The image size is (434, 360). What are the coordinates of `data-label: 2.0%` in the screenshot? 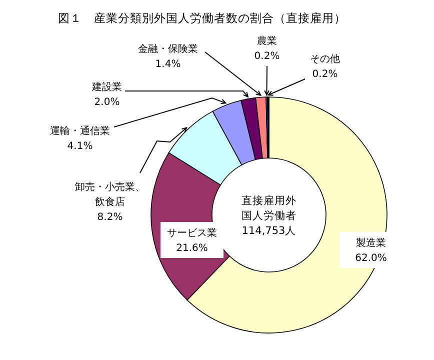 It's located at (107, 102).